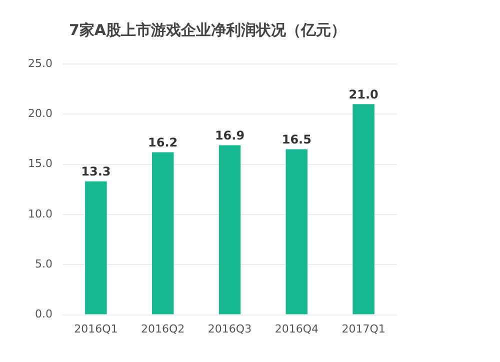 Image resolution: width=500 pixels, height=362 pixels. Describe the element at coordinates (43, 264) in the screenshot. I see `y-tick-label: 5.0` at that location.